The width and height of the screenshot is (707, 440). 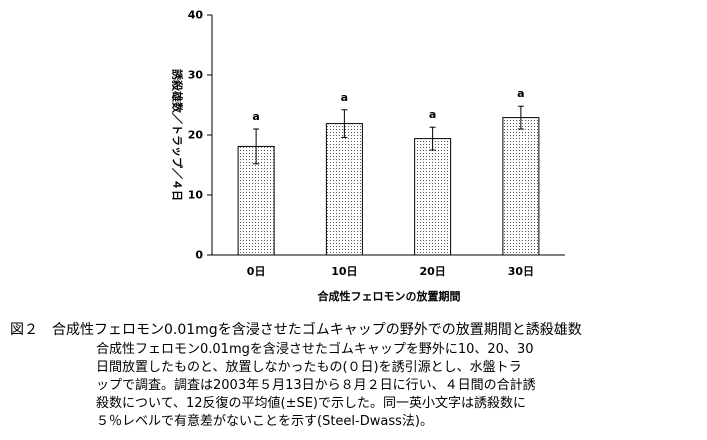 What do you see at coordinates (432, 271) in the screenshot?
I see `x-tick-label: 20日` at bounding box center [432, 271].